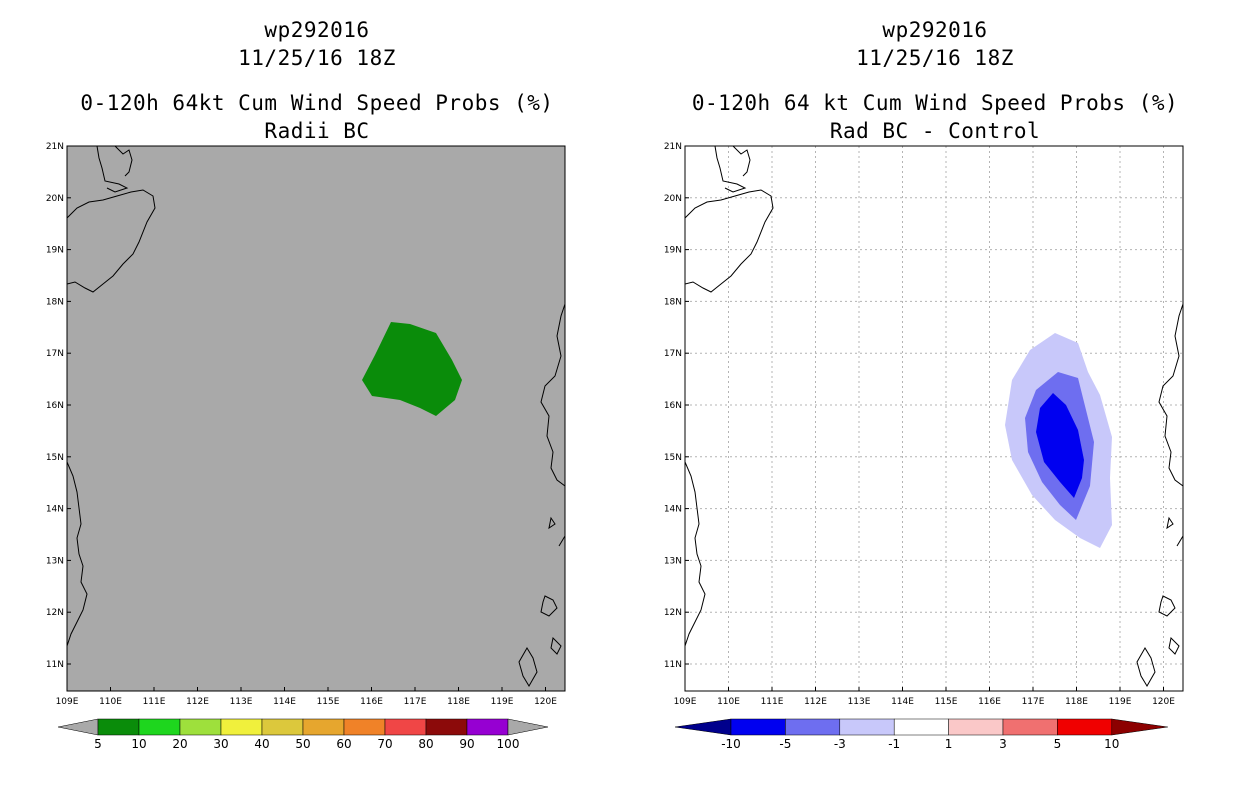 This screenshot has width=1236, height=800. Describe the element at coordinates (261, 744) in the screenshot. I see `left-colorbar-label: 40` at that location.